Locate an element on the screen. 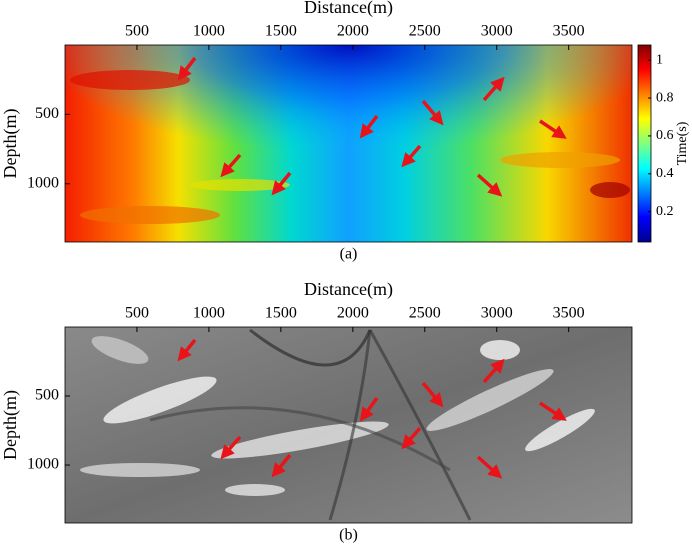  colorbar-tick-label: 0.8 is located at coordinates (665, 97).